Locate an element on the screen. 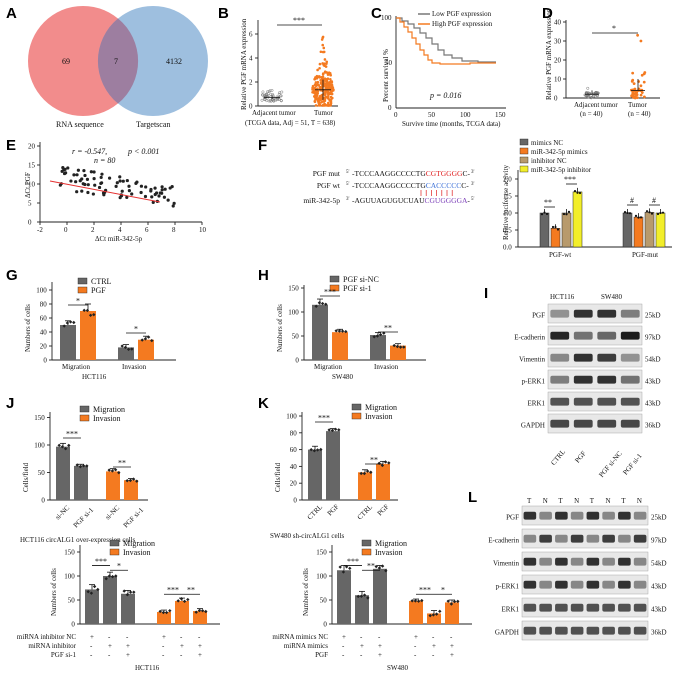 The height and width of the screenshot is (676, 679). xtick-label: 2 is located at coordinates (93, 230).